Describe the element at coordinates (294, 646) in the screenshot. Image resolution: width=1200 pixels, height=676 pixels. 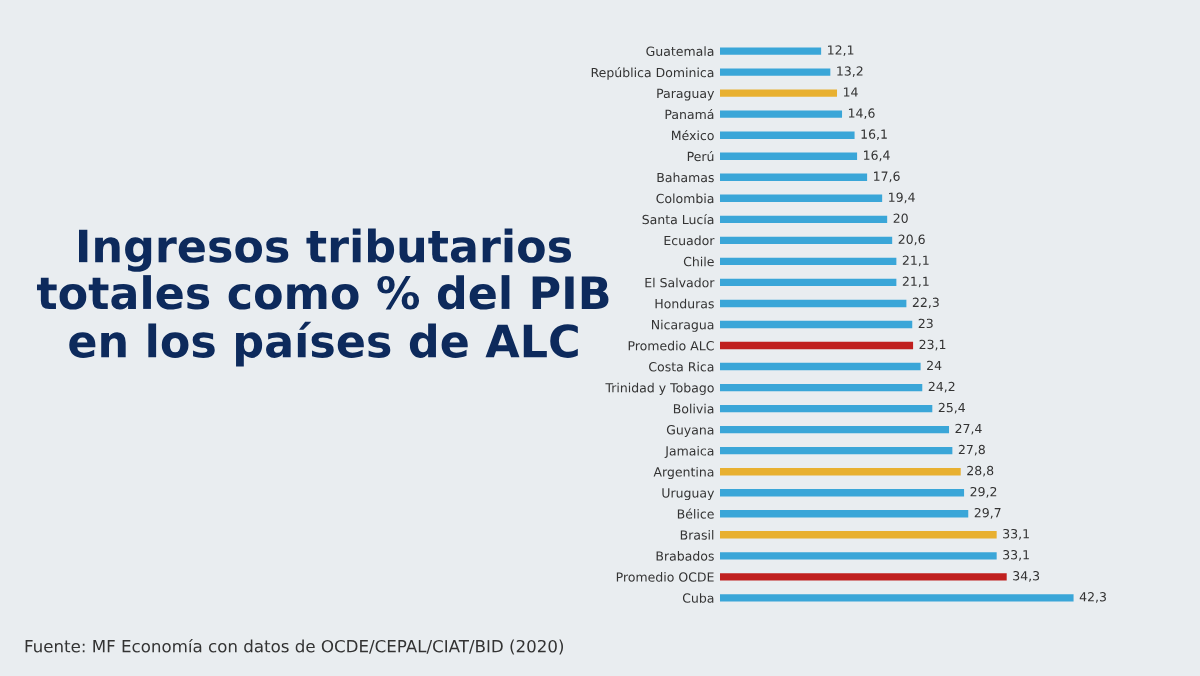
I see `source-note: Fuente: MF Economía con datos de OCDE/CEPAL/CIAT/BID (2020)` at that location.